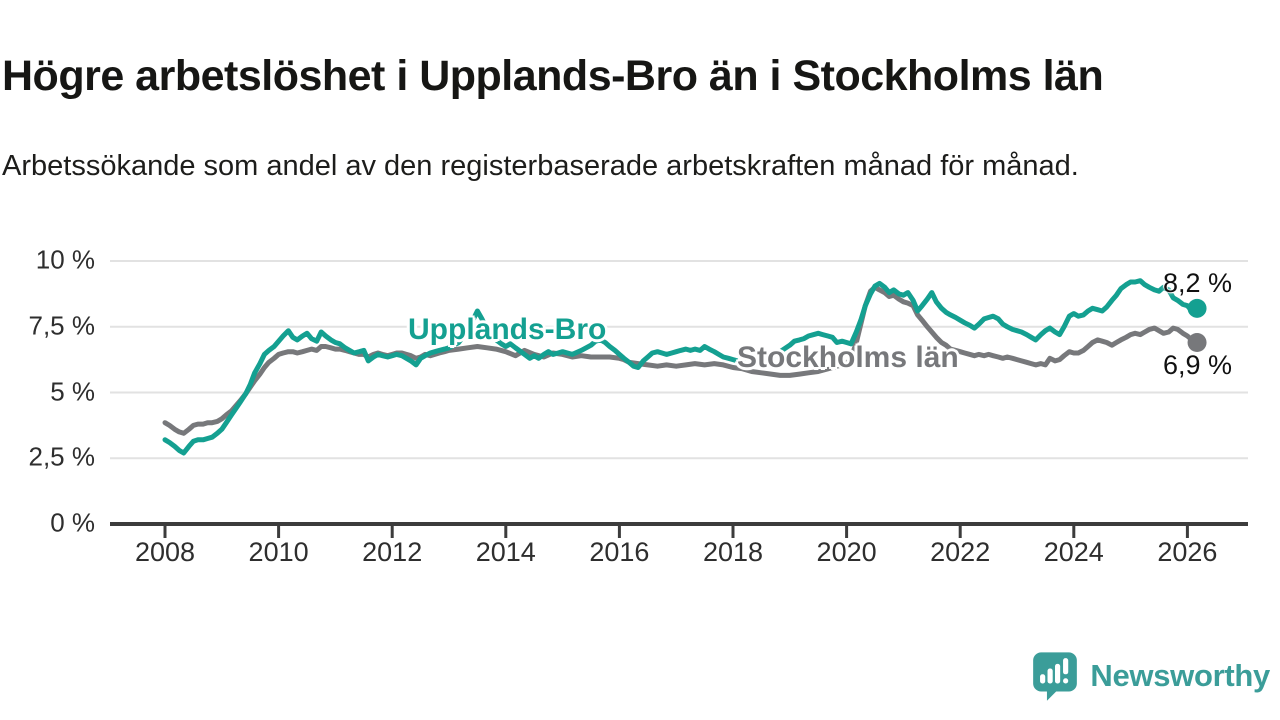  Describe the element at coordinates (1198, 364) in the screenshot. I see `end-value-label-stockholms-lan: 6,9 %` at that location.